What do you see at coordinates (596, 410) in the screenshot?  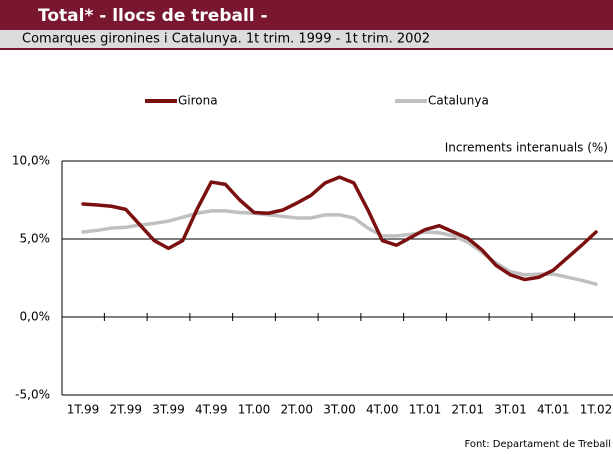 I see `x-tick-label: 1T.02` at bounding box center [596, 410].